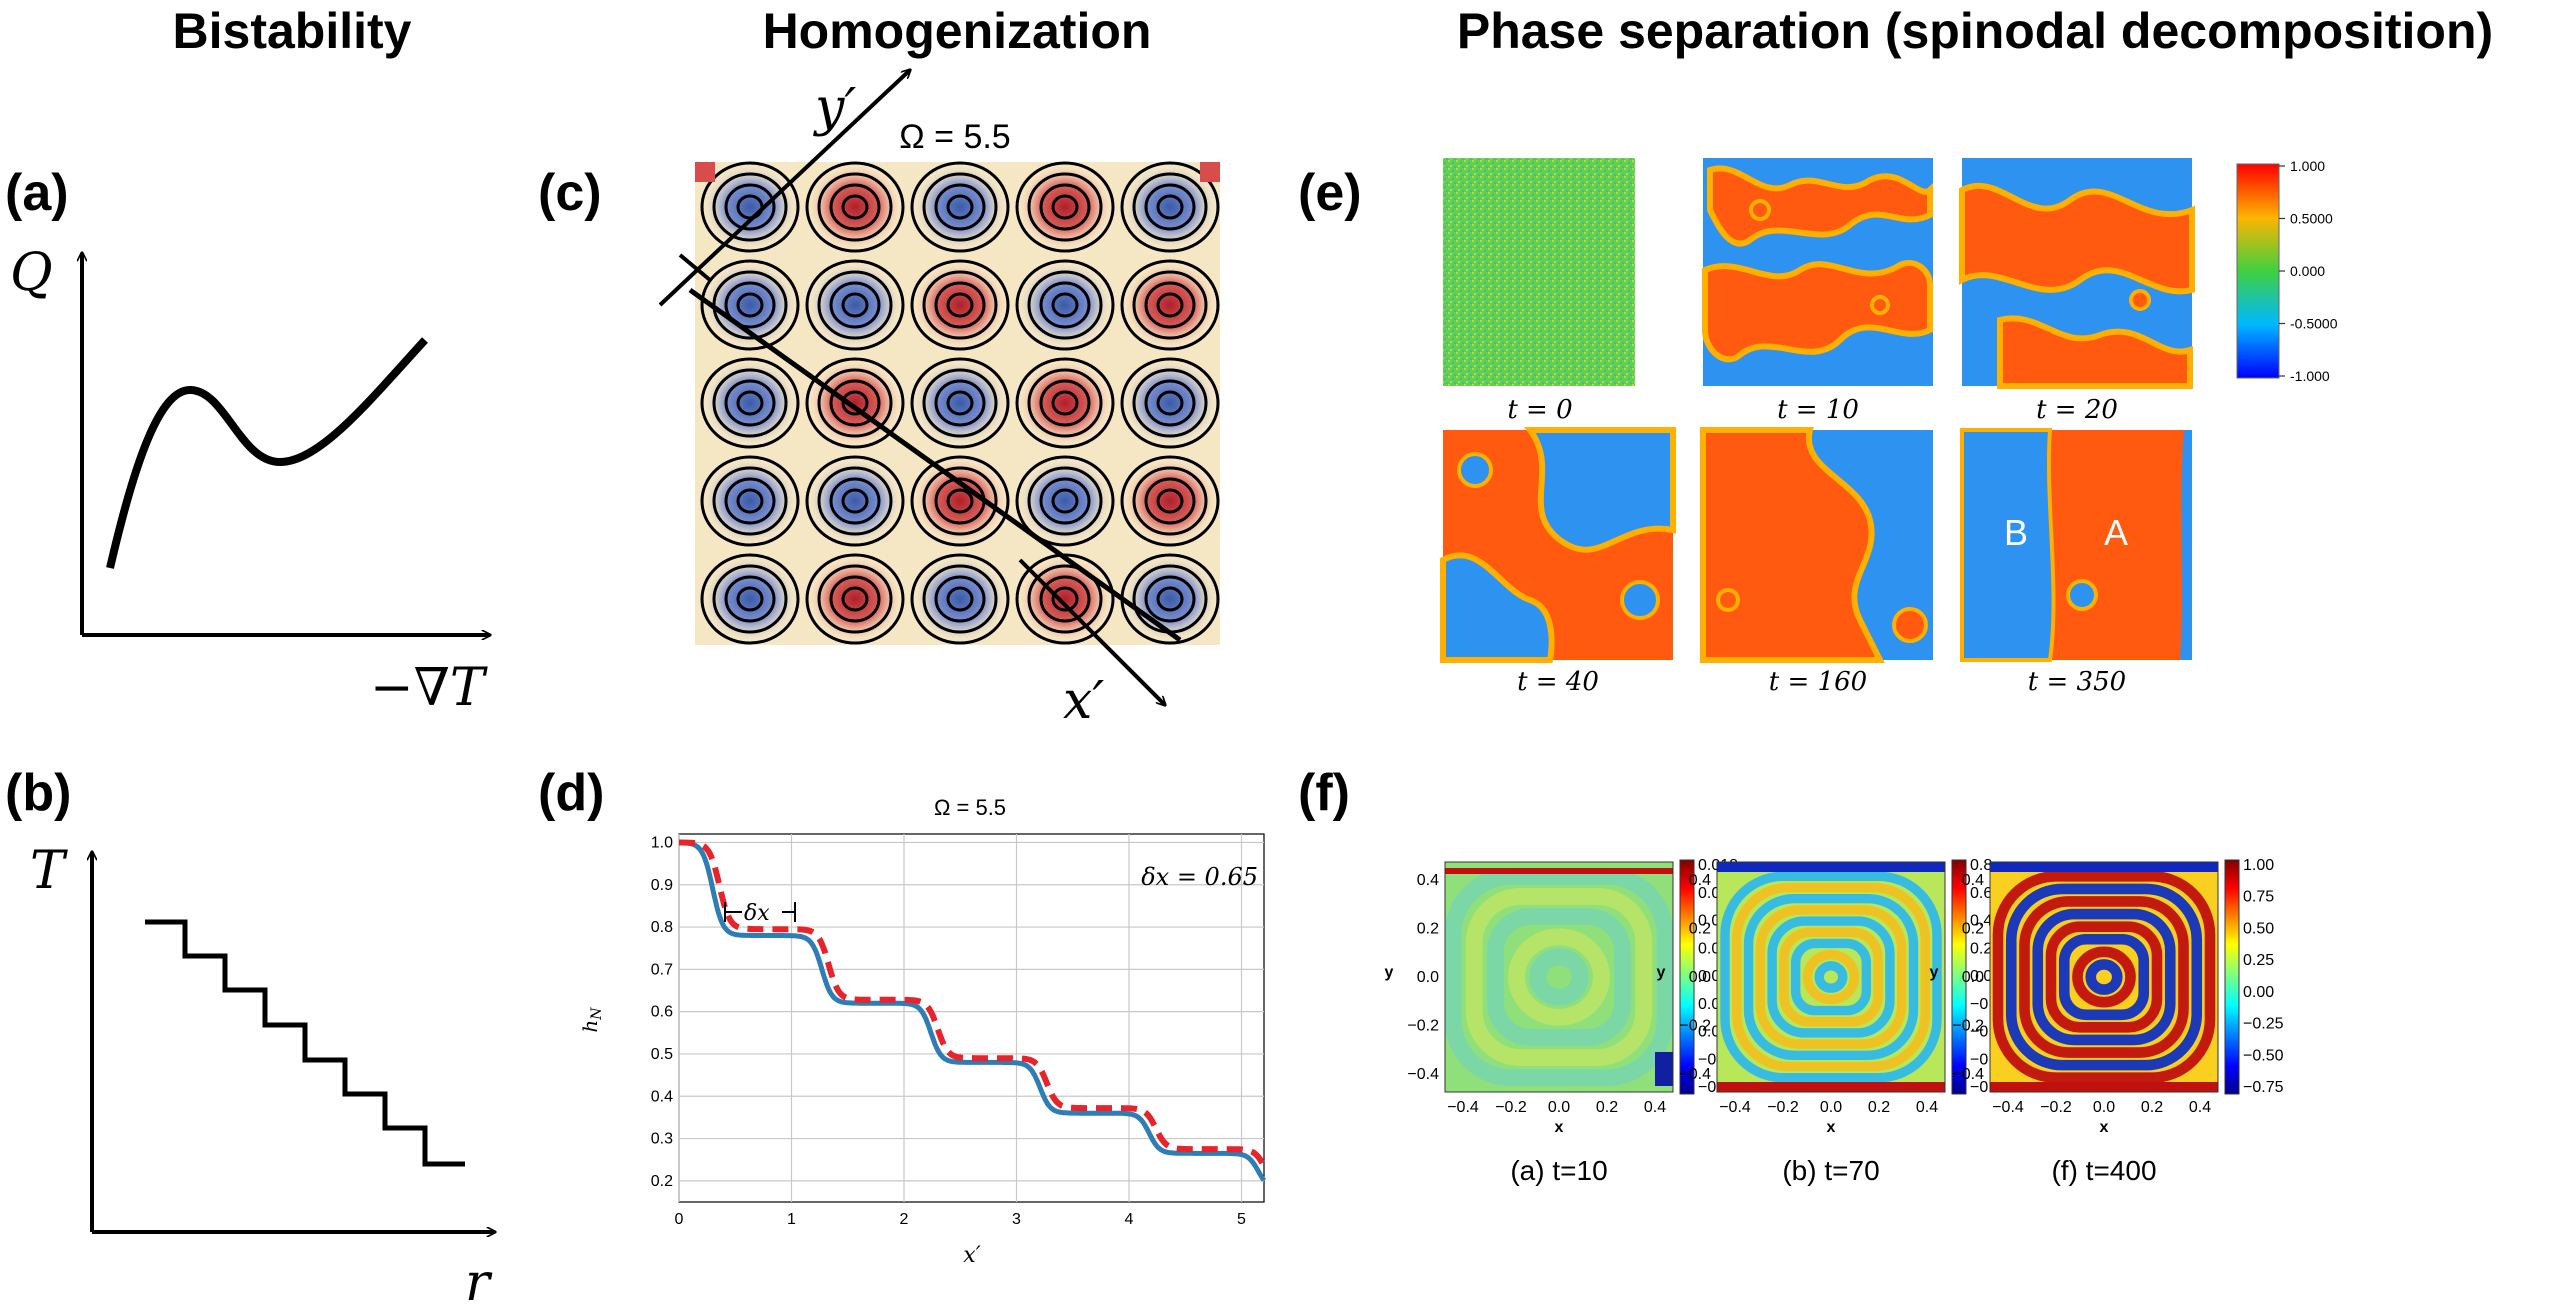 This screenshot has width=2569, height=1305. I want to click on staircase, so click(305, 1043).